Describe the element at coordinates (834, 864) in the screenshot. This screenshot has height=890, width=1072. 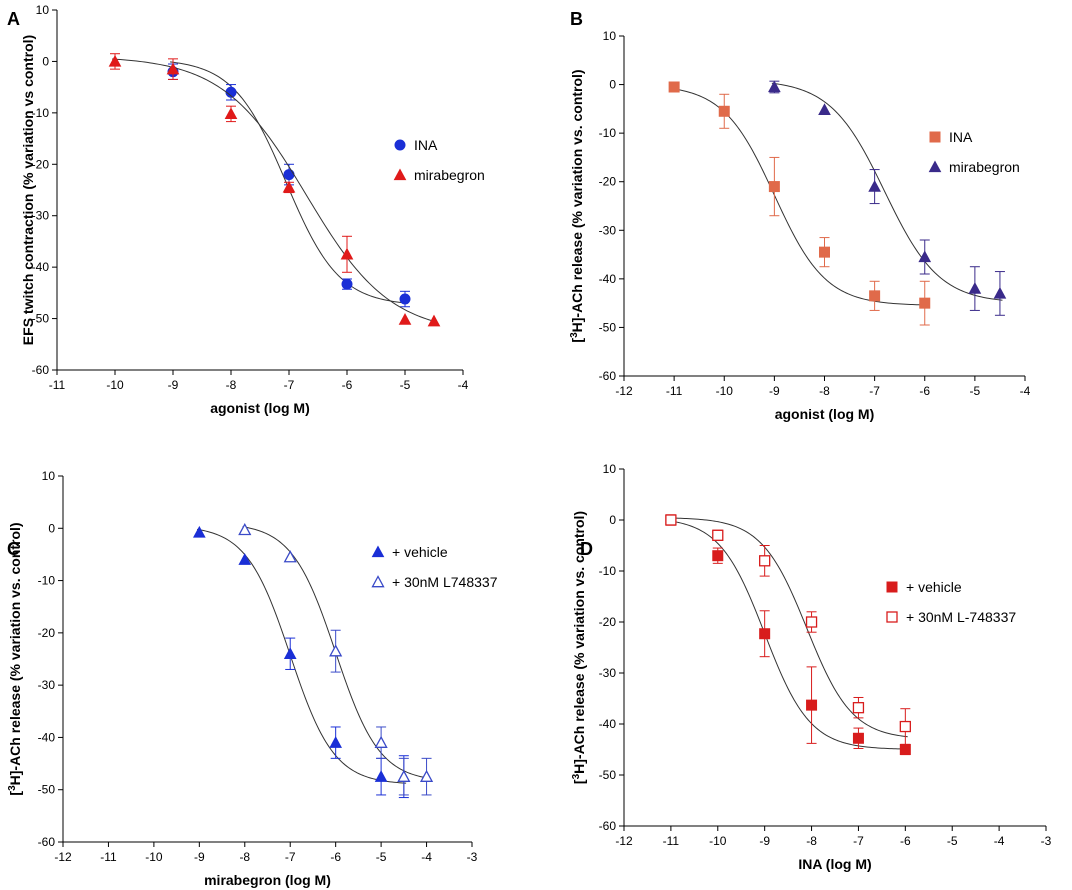
I see `x-axis-label: INA (log M)` at that location.